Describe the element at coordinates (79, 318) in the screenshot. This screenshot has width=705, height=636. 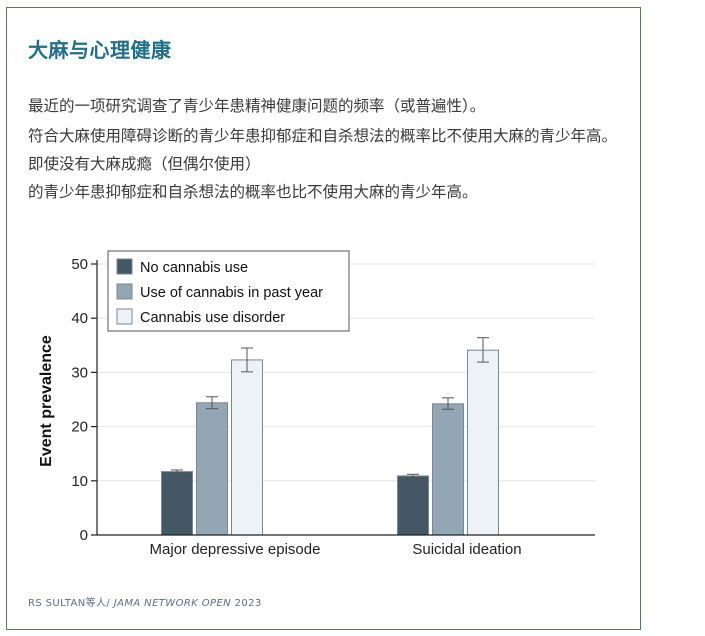
I see `y-tick-label: 40` at that location.